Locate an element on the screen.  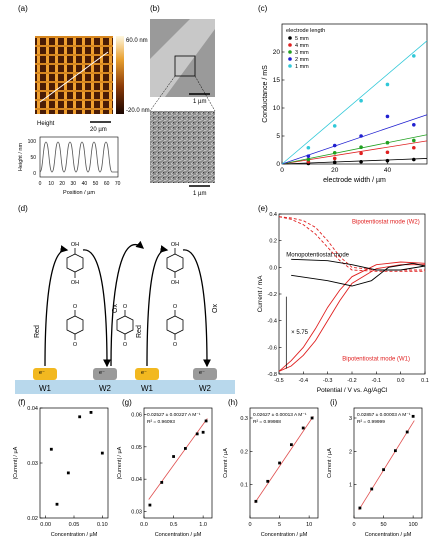
hydroquinone-left is located at coordinates (75, 263).